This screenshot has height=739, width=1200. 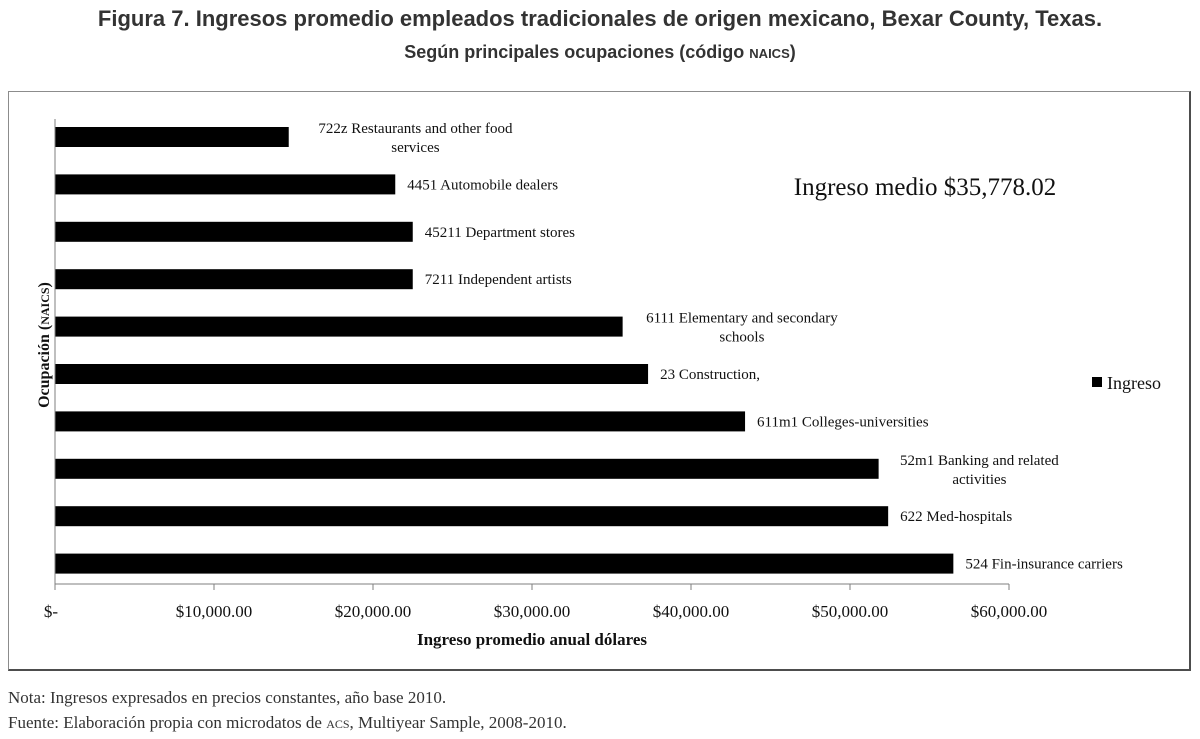 What do you see at coordinates (979, 470) in the screenshot?
I see `bar-label-8: 52m1 Banking and related activities` at bounding box center [979, 470].